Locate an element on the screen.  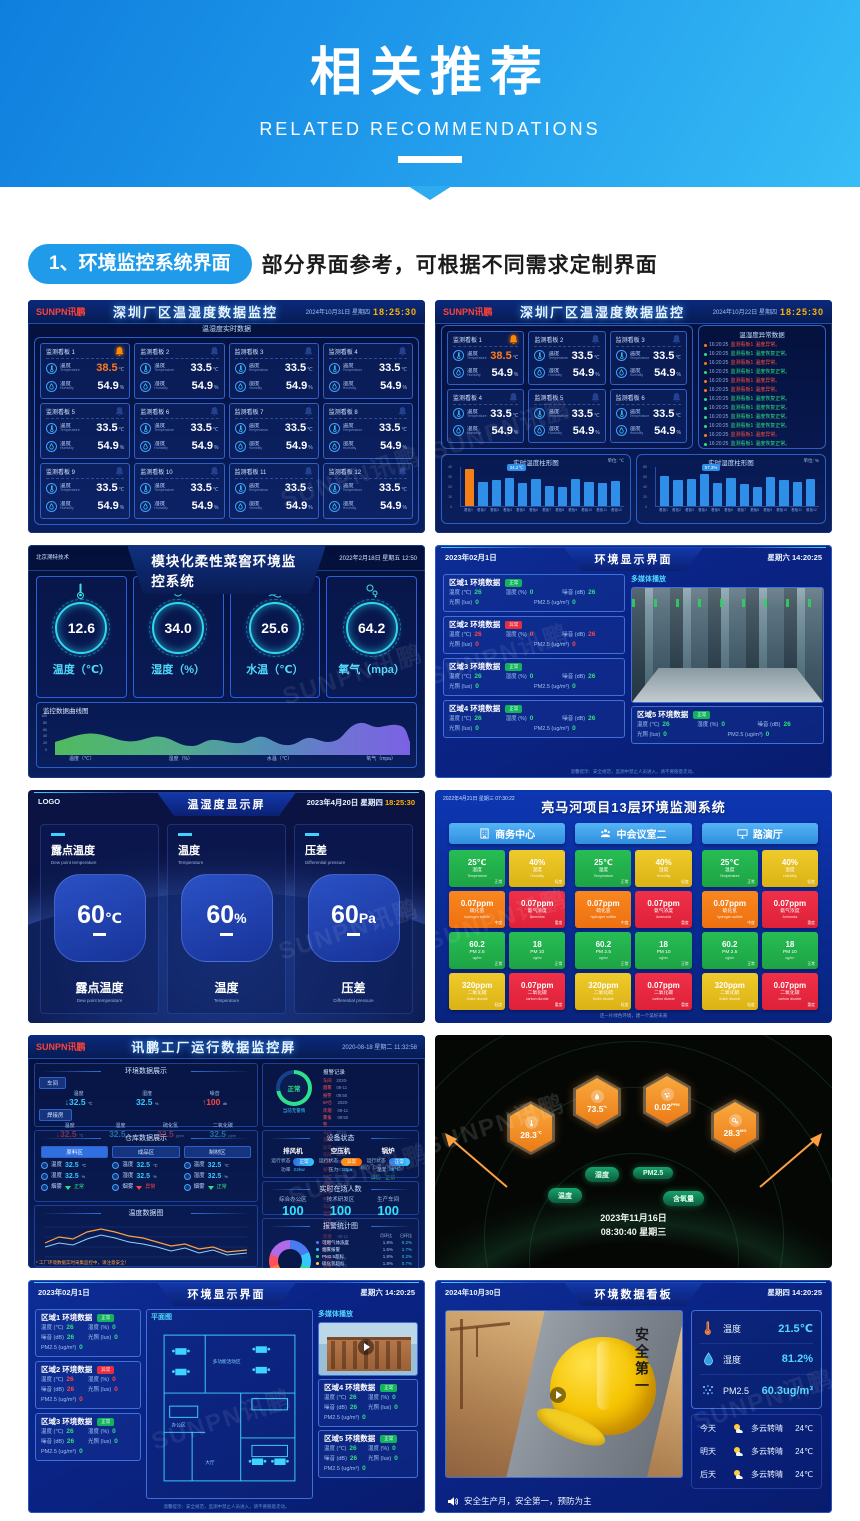
metric-label: 湿度（%） is located at coordinates (178, 670).